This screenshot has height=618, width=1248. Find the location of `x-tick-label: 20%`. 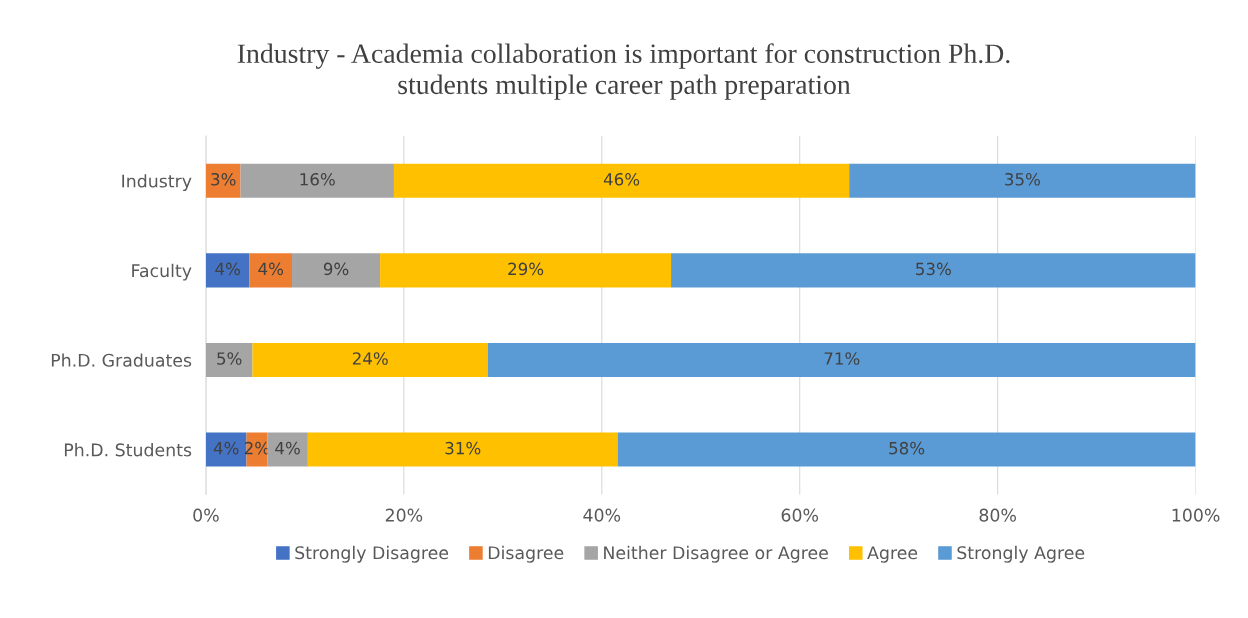

x-tick-label: 20% is located at coordinates (404, 515).